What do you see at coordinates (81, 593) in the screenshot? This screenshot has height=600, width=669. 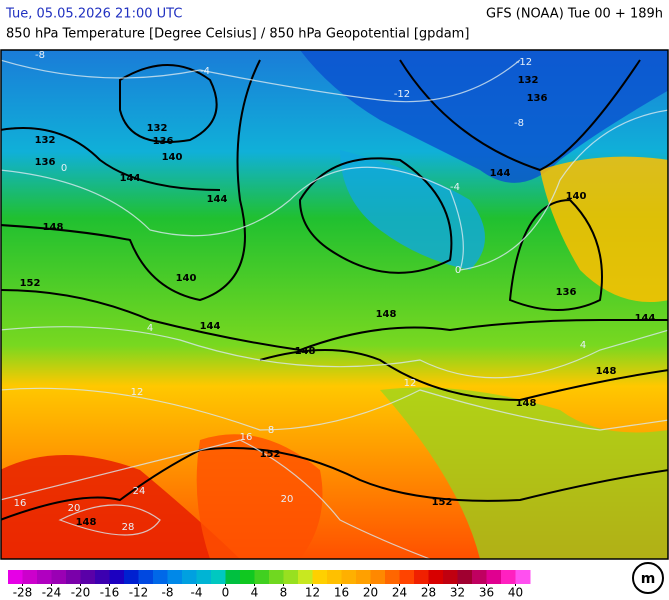 I see `colorbar-tick-label: -20` at bounding box center [81, 593].